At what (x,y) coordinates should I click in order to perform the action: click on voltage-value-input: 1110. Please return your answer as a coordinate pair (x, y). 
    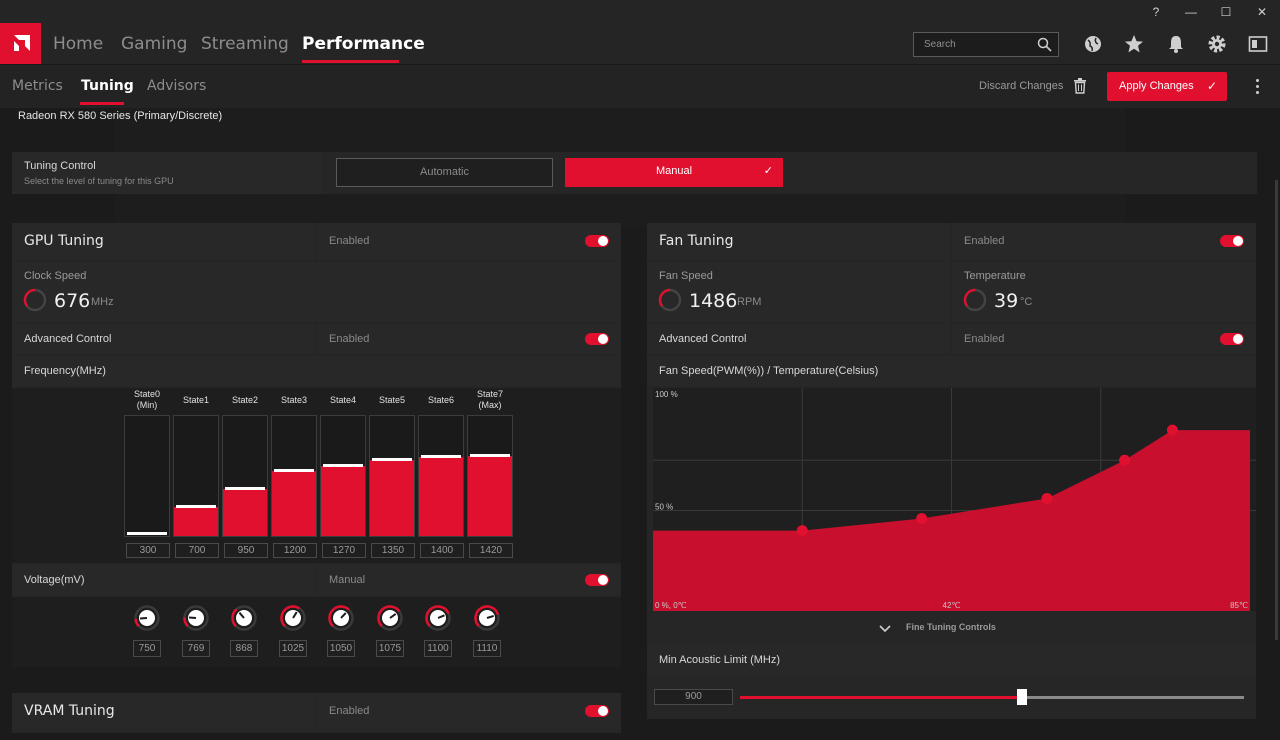
    Looking at the image, I should click on (487, 648).